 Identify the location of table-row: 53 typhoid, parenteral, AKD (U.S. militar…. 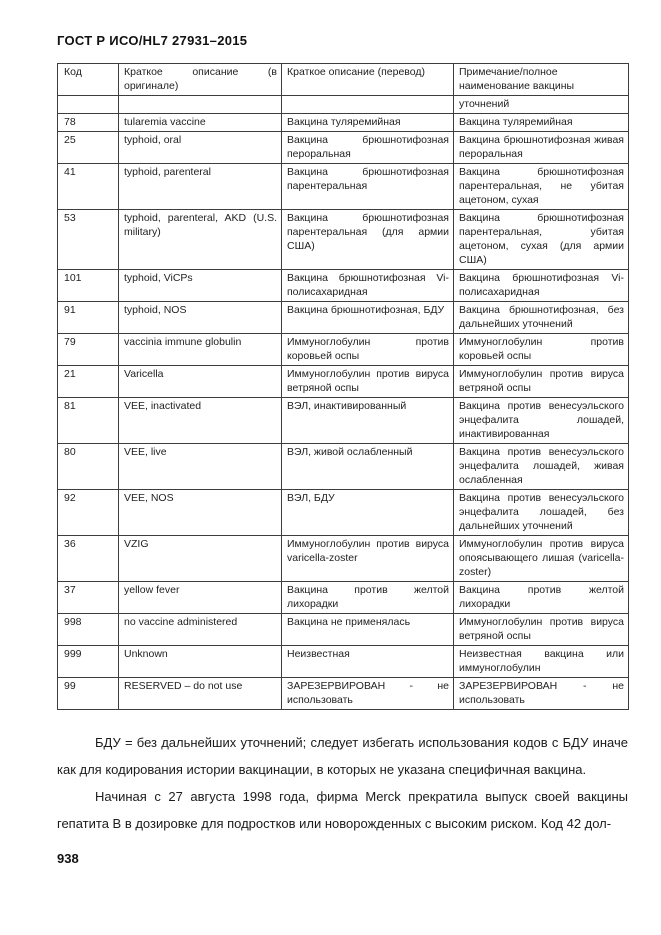
(343, 239).